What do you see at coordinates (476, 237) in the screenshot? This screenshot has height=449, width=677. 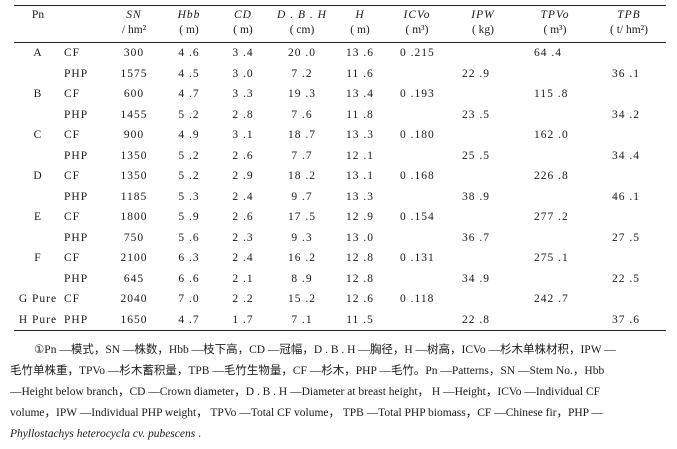 I see `cell-ipw: 36 .7` at bounding box center [476, 237].